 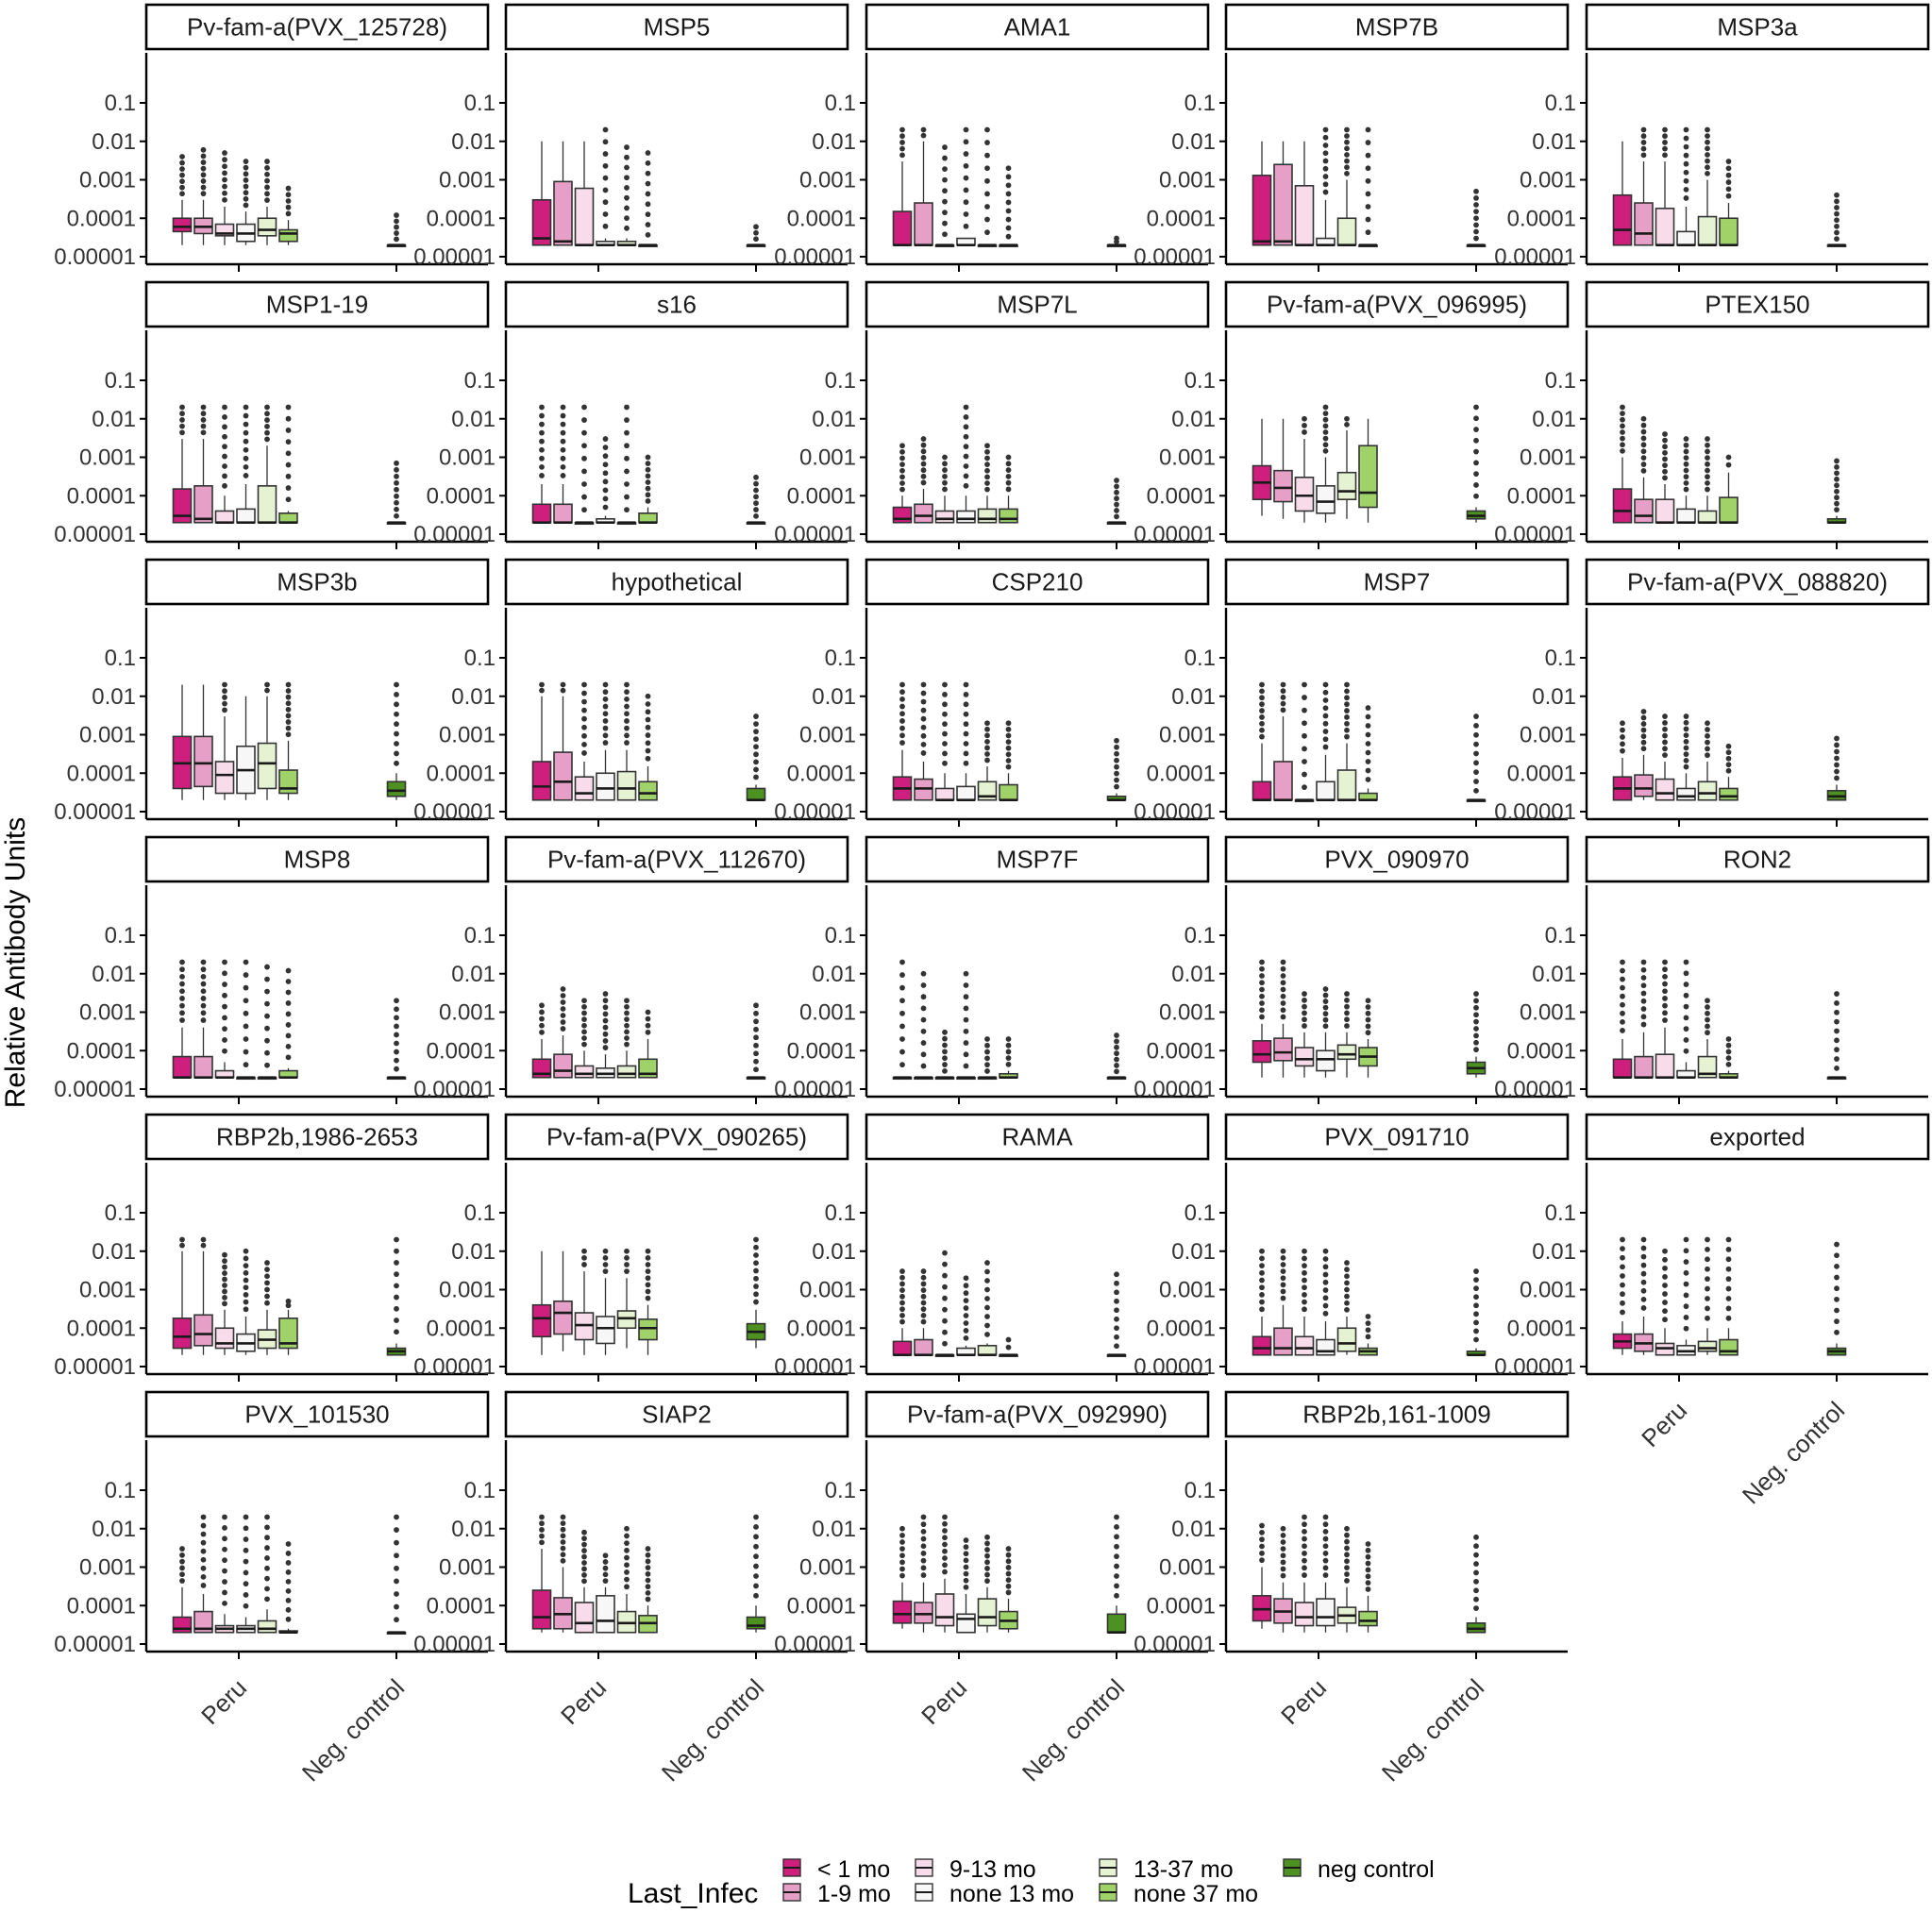 I want to click on box-none37, so click(x=1368, y=187).